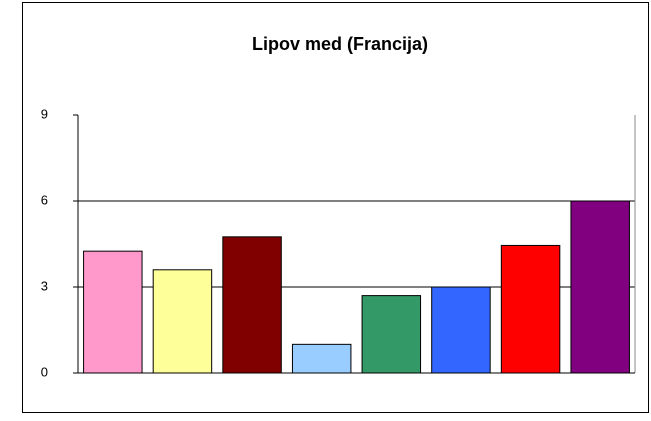 This screenshot has height=421, width=651. I want to click on y-tick-label: 0, so click(44, 371).